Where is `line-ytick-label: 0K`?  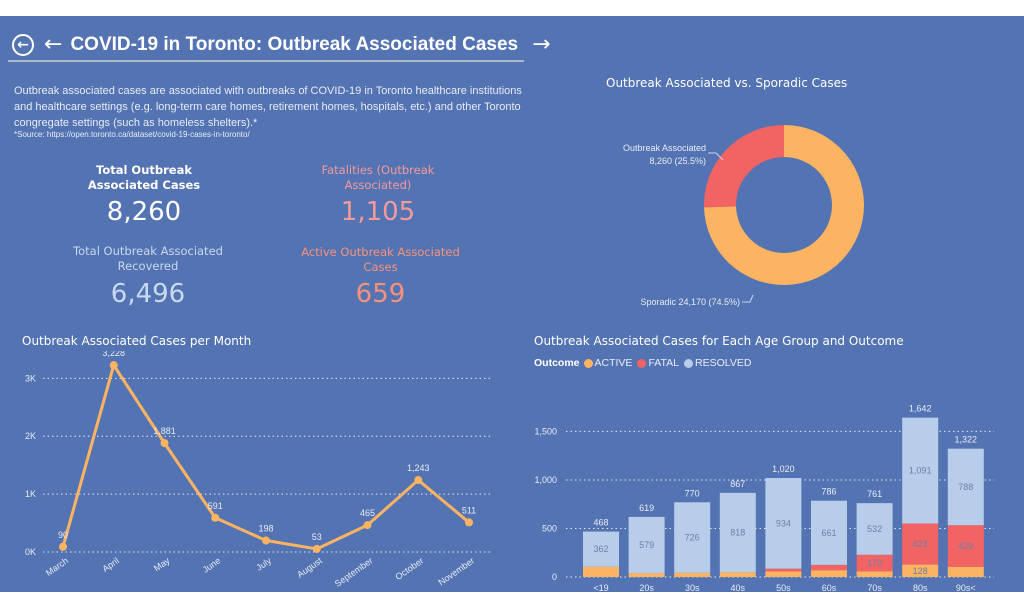 line-ytick-label: 0K is located at coordinates (30, 552).